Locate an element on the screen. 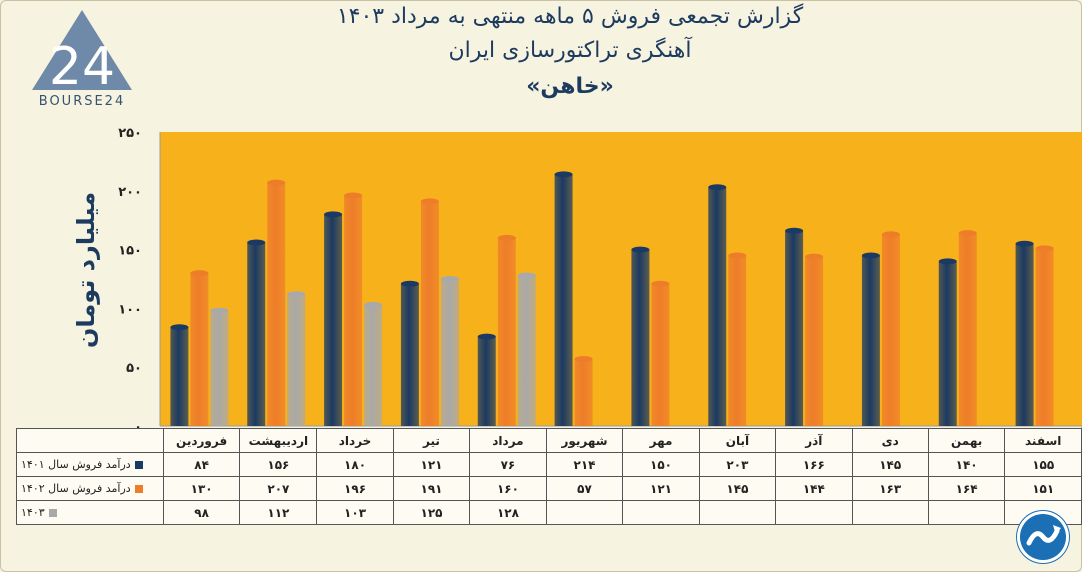 The image size is (1082, 572). chart-subtitle: آهنگری تراکتورسازی ایران is located at coordinates (570, 50).